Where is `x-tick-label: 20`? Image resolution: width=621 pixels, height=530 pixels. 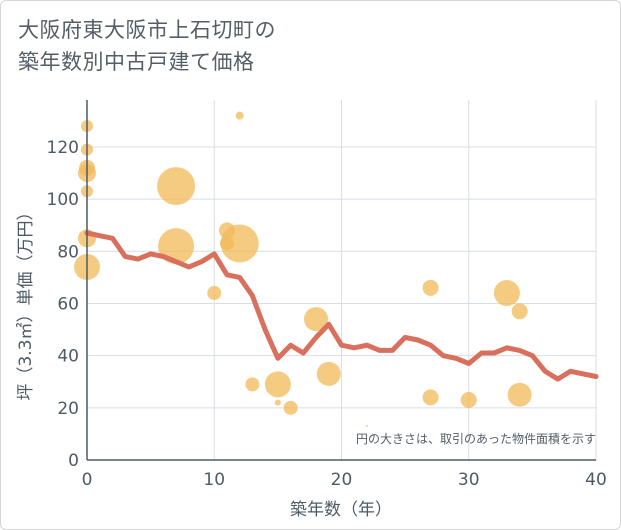
x-tick-label: 20 is located at coordinates (342, 480).